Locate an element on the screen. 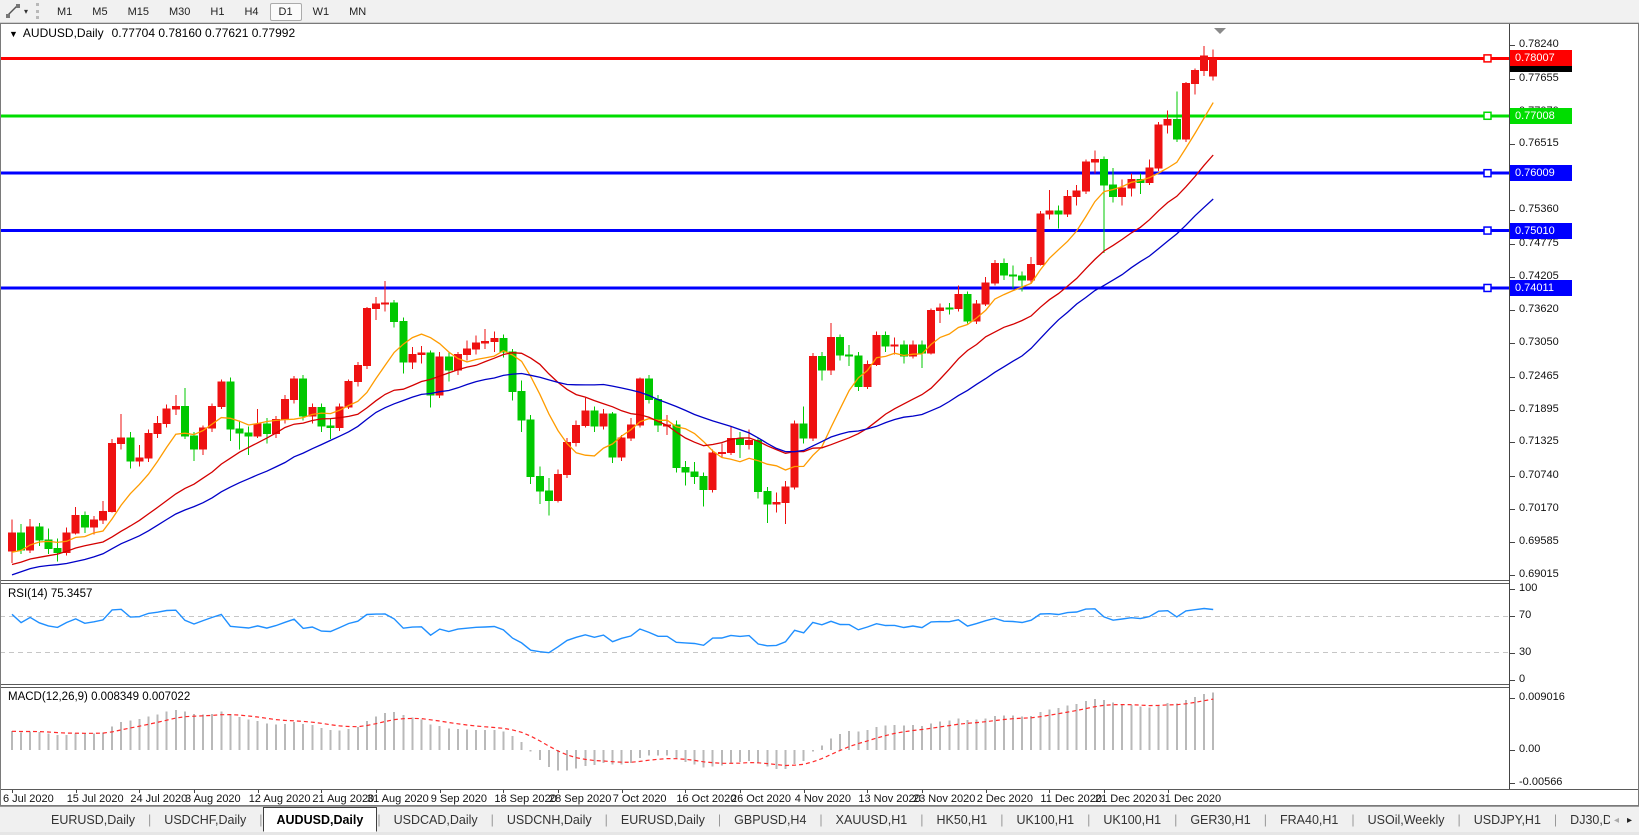 This screenshot has width=1639, height=835. rsi-tick-label: 70 is located at coordinates (1525, 615).